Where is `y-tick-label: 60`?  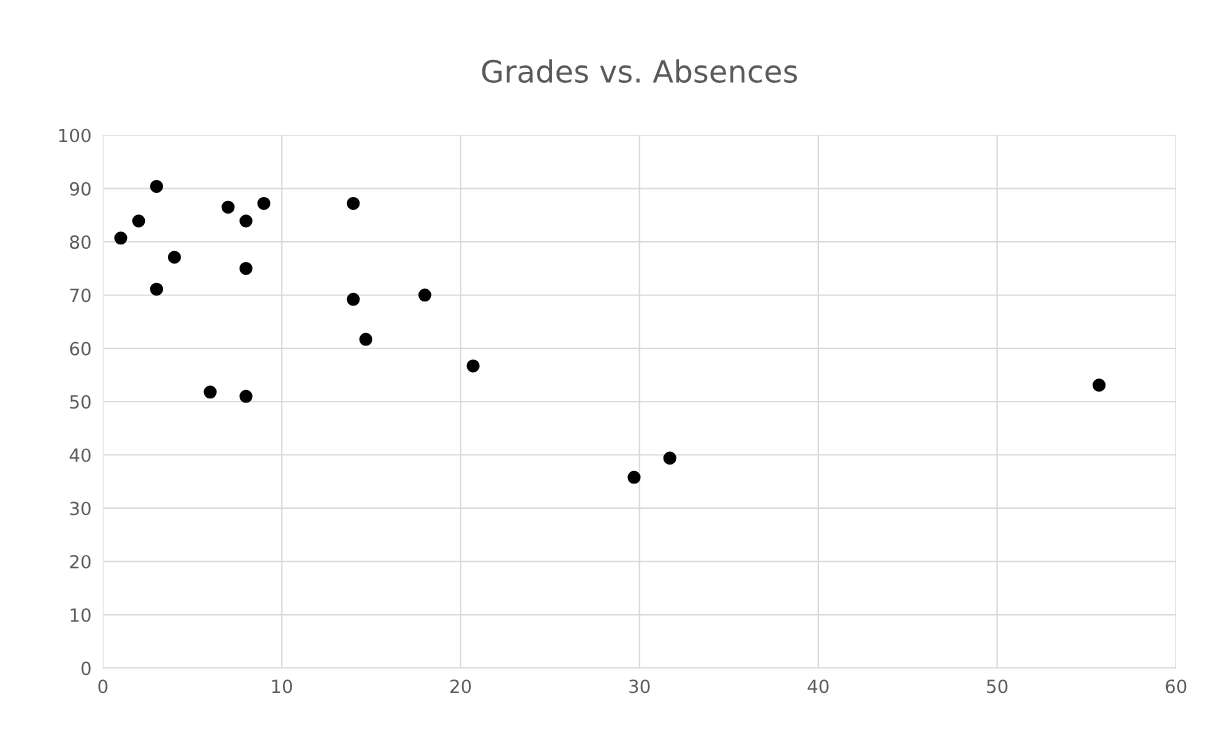 y-tick-label: 60 is located at coordinates (80, 348).